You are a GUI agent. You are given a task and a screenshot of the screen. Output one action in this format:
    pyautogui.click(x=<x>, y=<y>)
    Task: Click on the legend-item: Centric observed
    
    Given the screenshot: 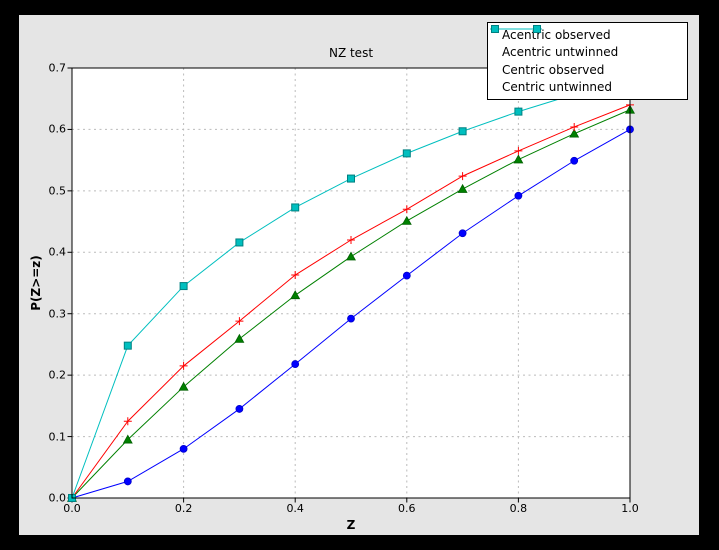 What is the action you would take?
    pyautogui.click(x=585, y=51)
    